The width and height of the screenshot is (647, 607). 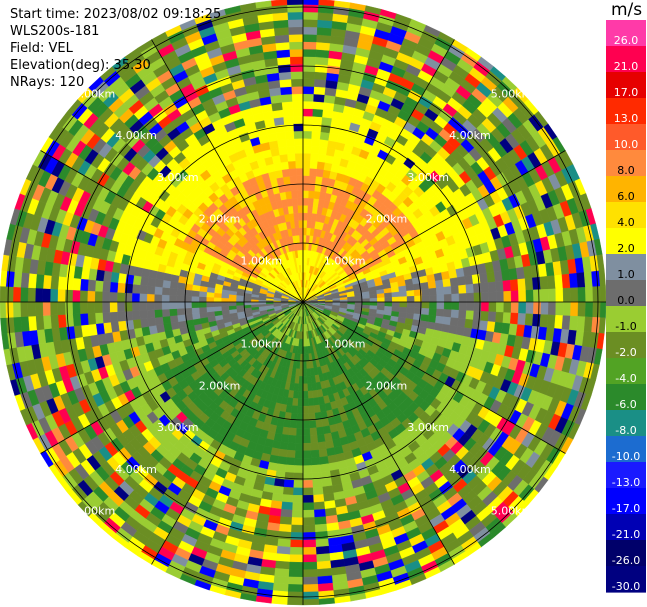 I want to click on colorbar-tick-label: 0.0, so click(x=626, y=300).